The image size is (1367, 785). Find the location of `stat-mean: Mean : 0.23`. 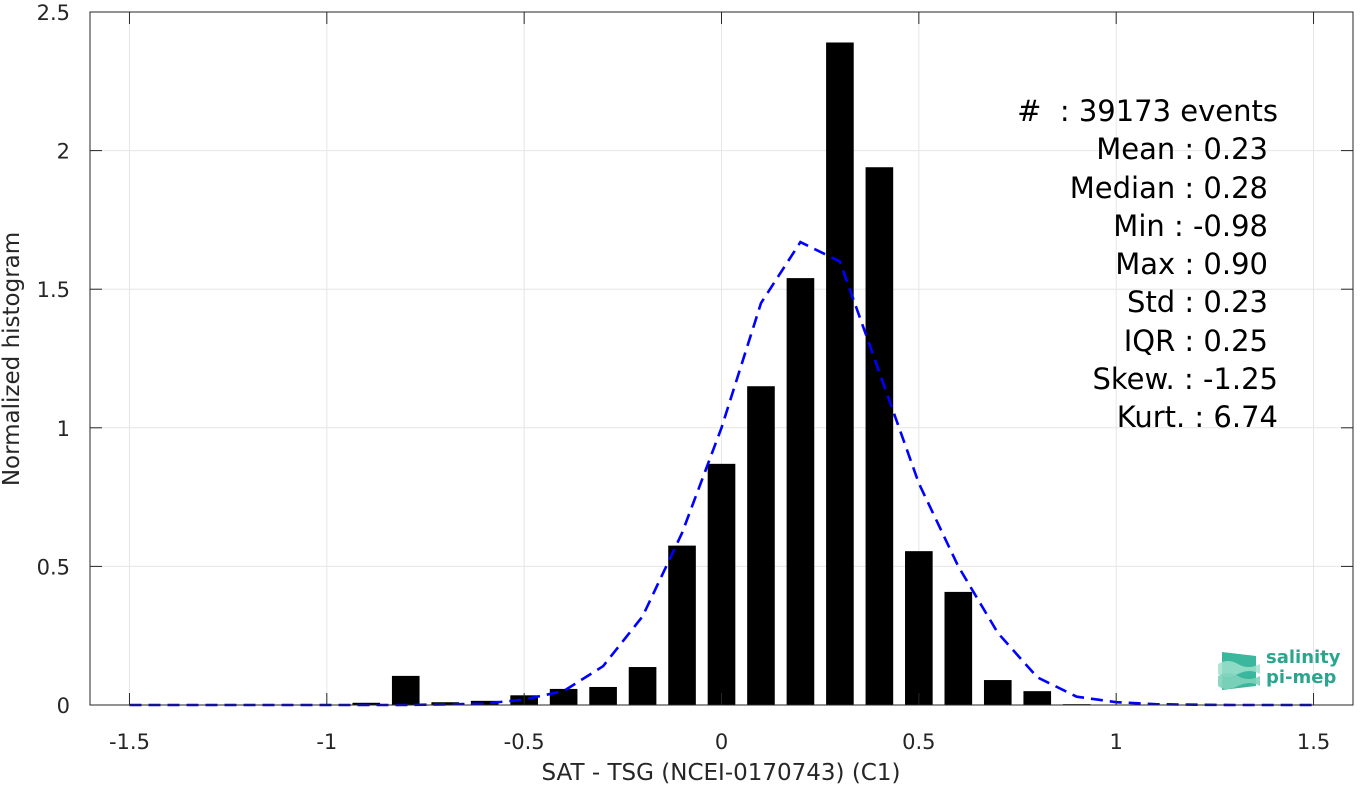

stat-mean: Mean : 0.23 is located at coordinates (1182, 149).